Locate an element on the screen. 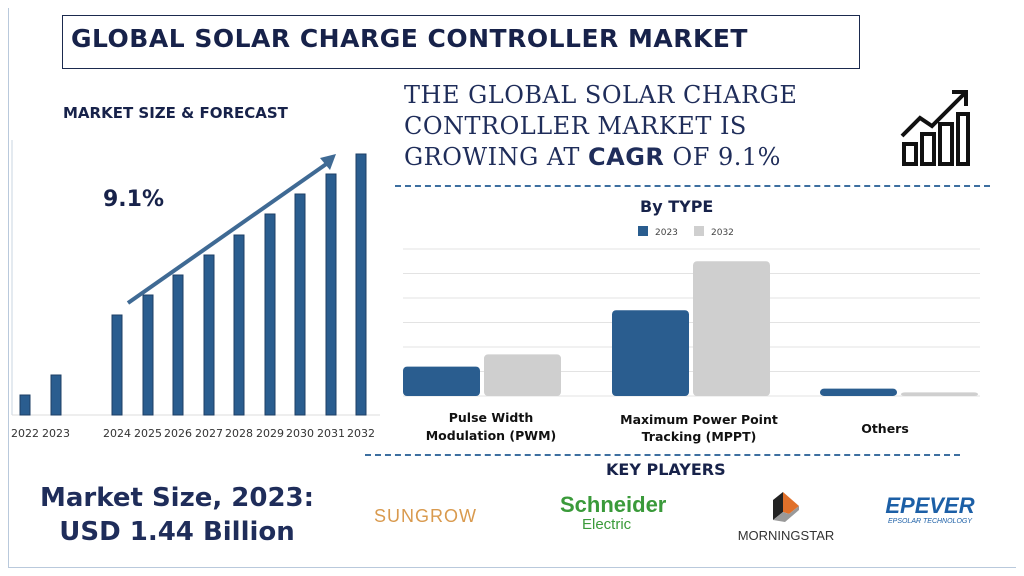  bar-2032 is located at coordinates (361, 284).